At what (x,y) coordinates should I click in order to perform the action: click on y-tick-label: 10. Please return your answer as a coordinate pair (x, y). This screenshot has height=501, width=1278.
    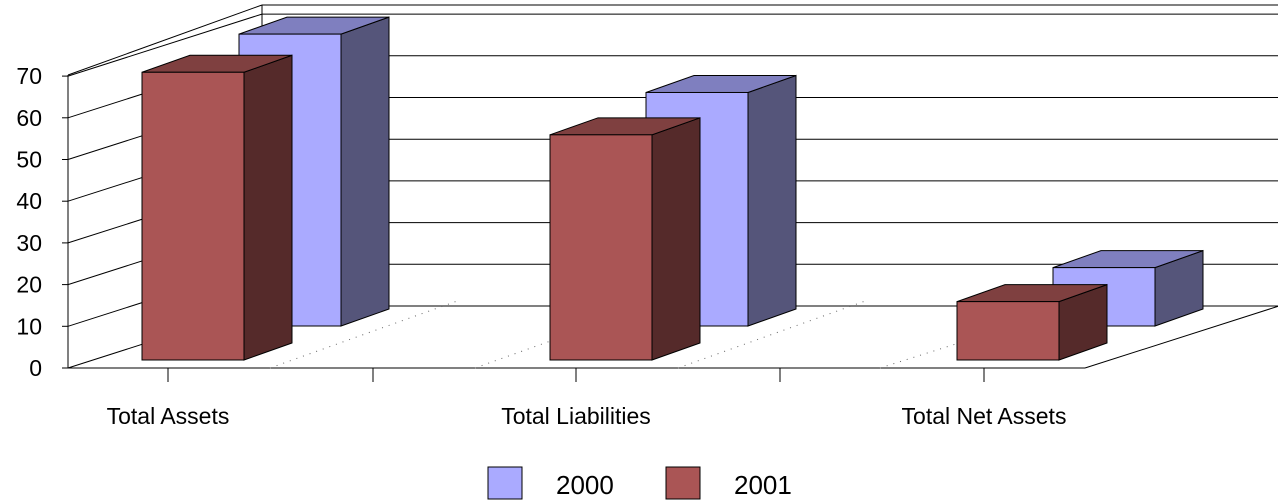
    Looking at the image, I should click on (29, 326).